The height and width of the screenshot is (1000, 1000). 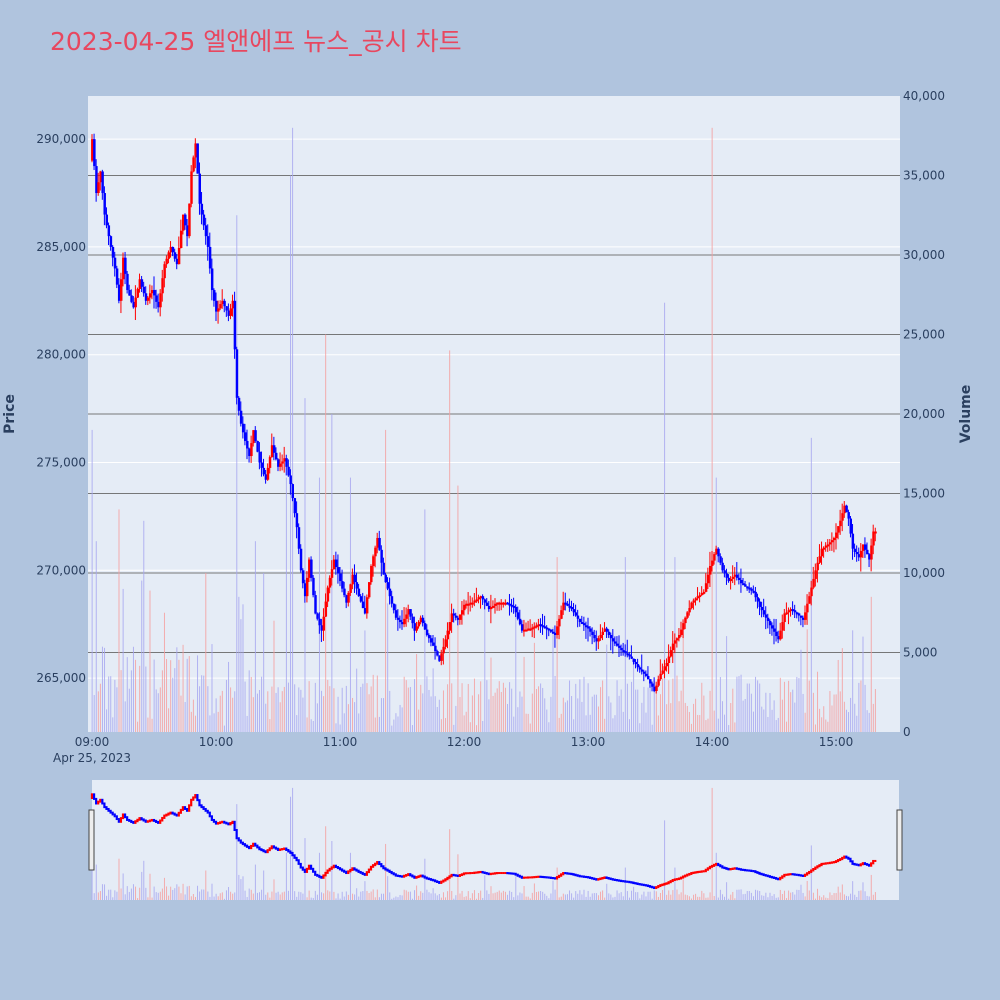 I want to click on range-slider, so click(x=495, y=840).